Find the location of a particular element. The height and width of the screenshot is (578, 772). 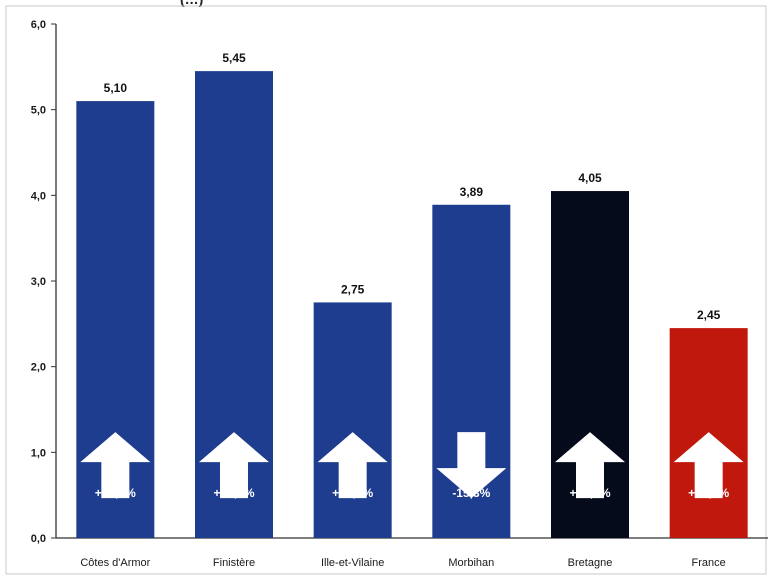

bar is located at coordinates (352, 420).